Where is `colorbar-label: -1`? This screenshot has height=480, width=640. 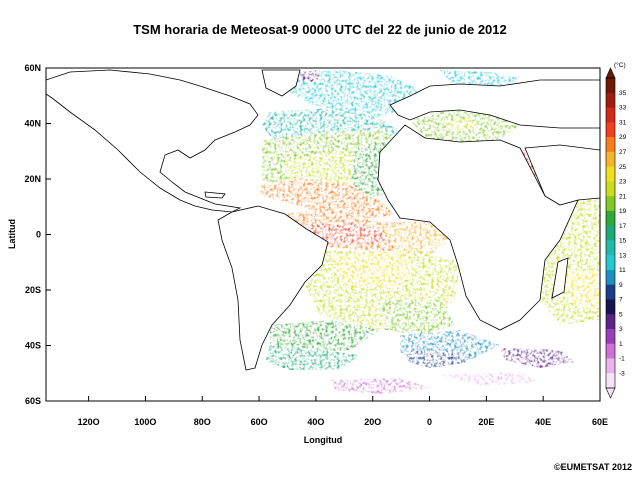
colorbar-label: -1 is located at coordinates (622, 359).